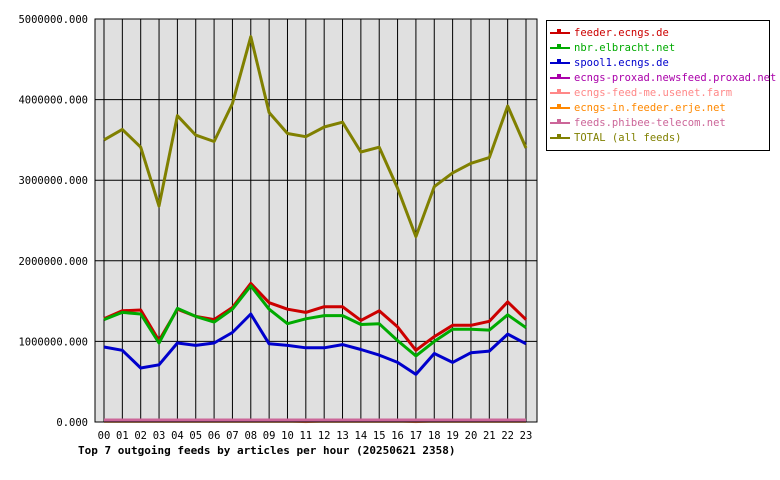 This screenshot has width=780, height=480. What do you see at coordinates (675, 78) in the screenshot?
I see `legend-label: ecngs-proxad.newsfeed.proxad.net` at bounding box center [675, 78].